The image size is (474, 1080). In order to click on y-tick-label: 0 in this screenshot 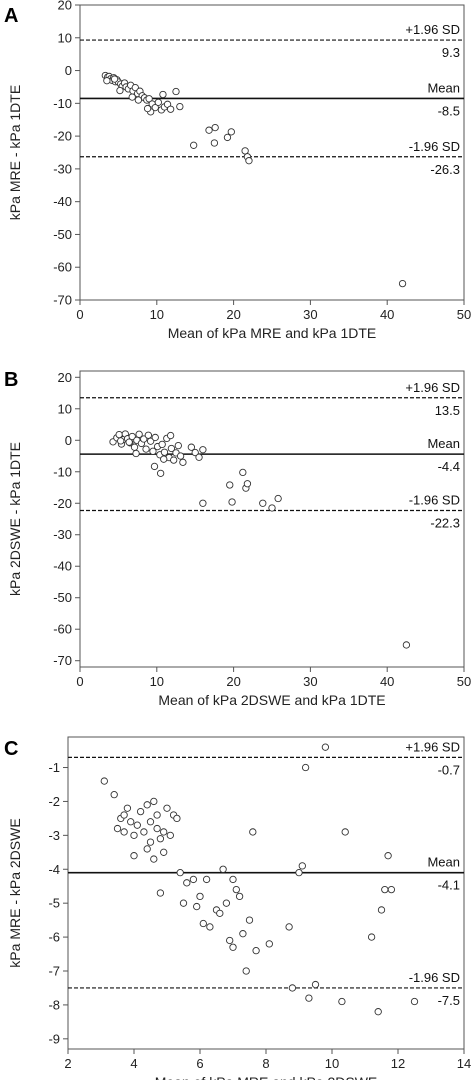, I will do `click(68, 440)`.